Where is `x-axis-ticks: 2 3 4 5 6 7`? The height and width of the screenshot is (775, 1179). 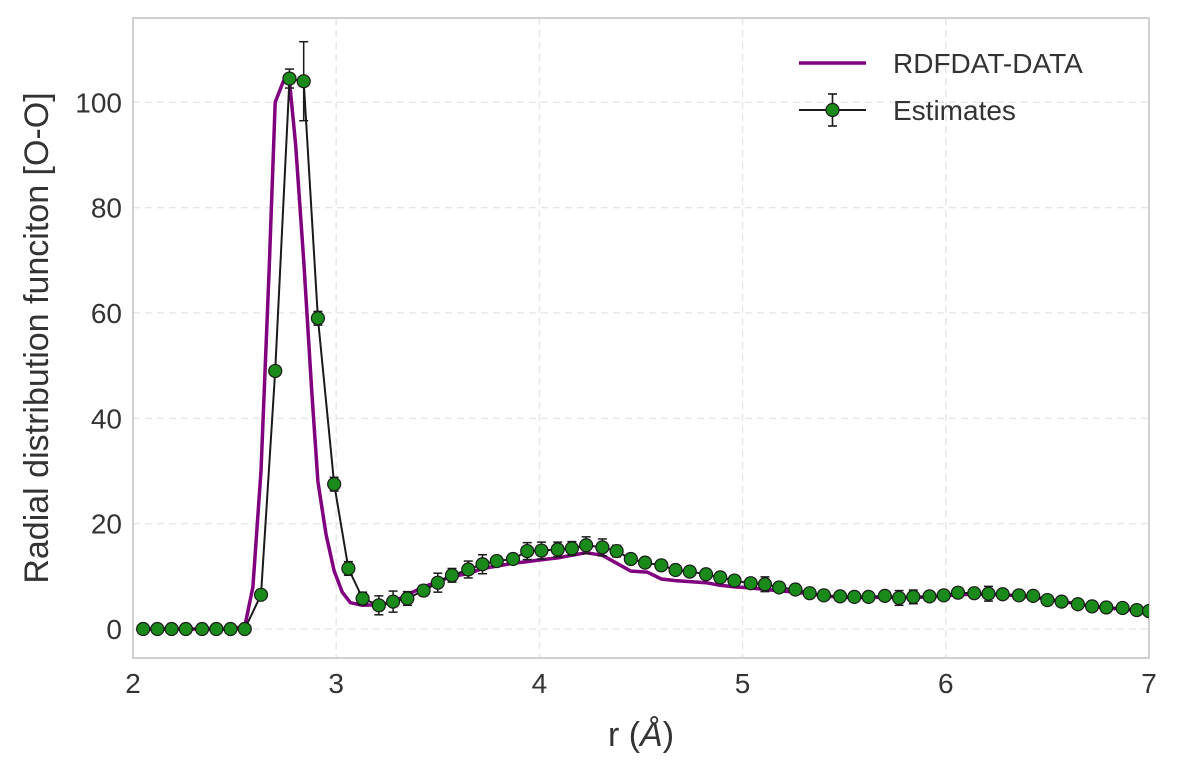
x-axis-ticks: 2 3 4 5 6 7 is located at coordinates (641, 683).